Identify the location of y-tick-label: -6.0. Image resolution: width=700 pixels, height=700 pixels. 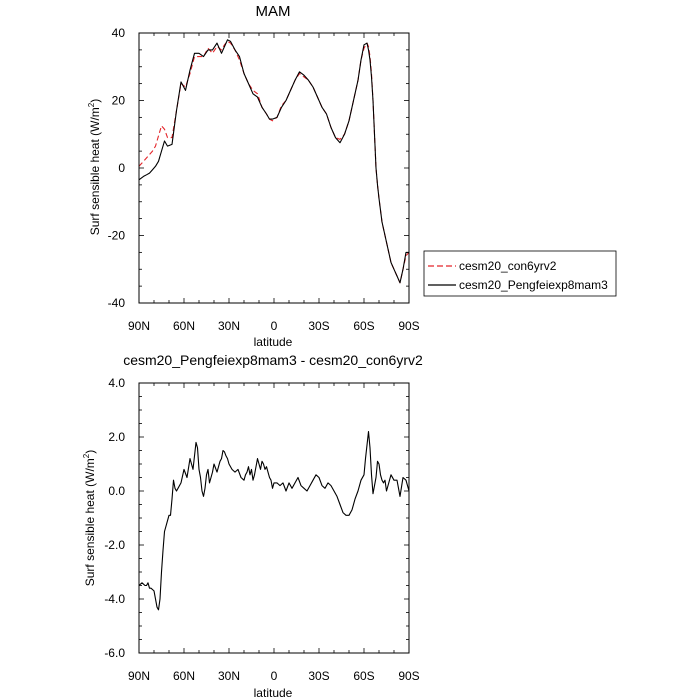
(114, 653).